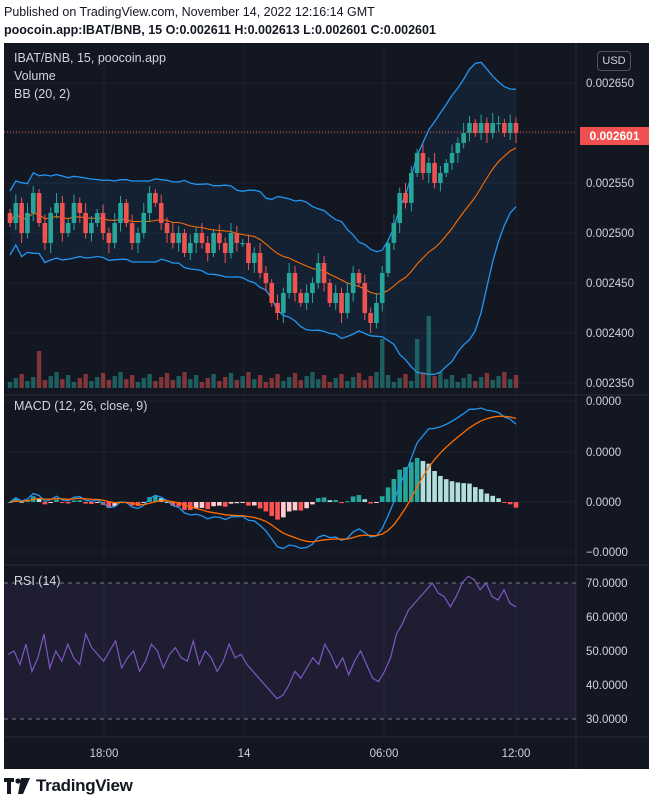  Describe the element at coordinates (610, 234) in the screenshot. I see `price-tick-label: 0.002500` at that location.